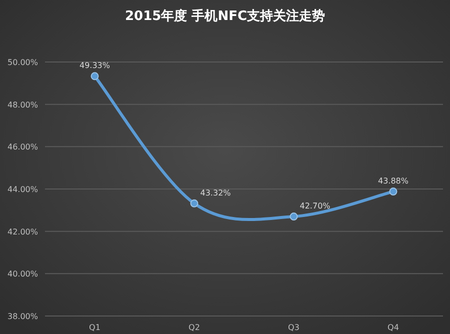  I want to click on y-tick-label: 40.00%, so click(22, 274).